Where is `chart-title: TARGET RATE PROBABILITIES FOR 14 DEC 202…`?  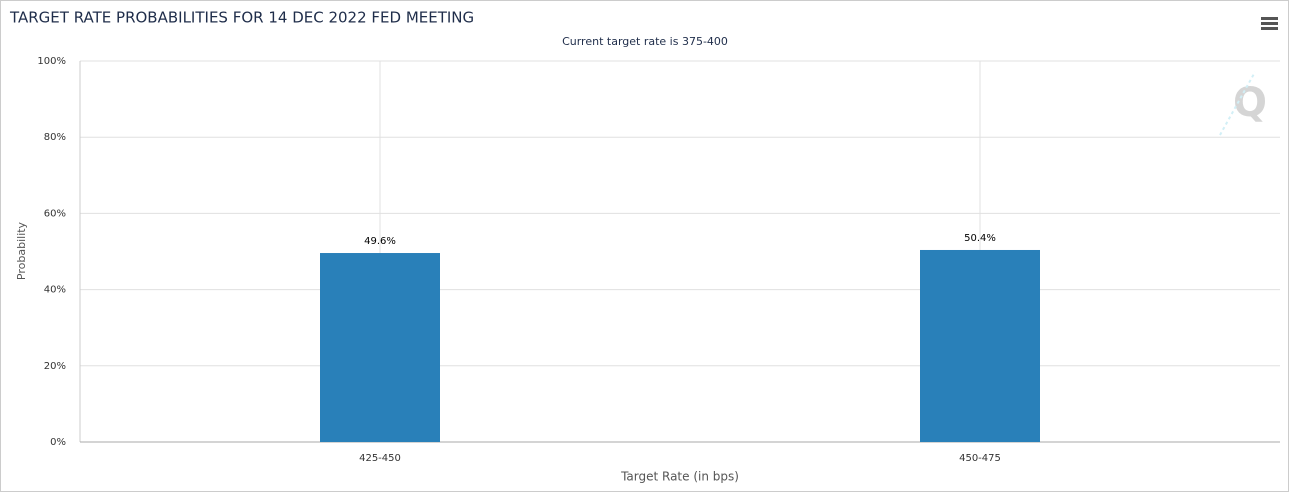 chart-title: TARGET RATE PROBABILITIES FOR 14 DEC 202… is located at coordinates (241, 18).